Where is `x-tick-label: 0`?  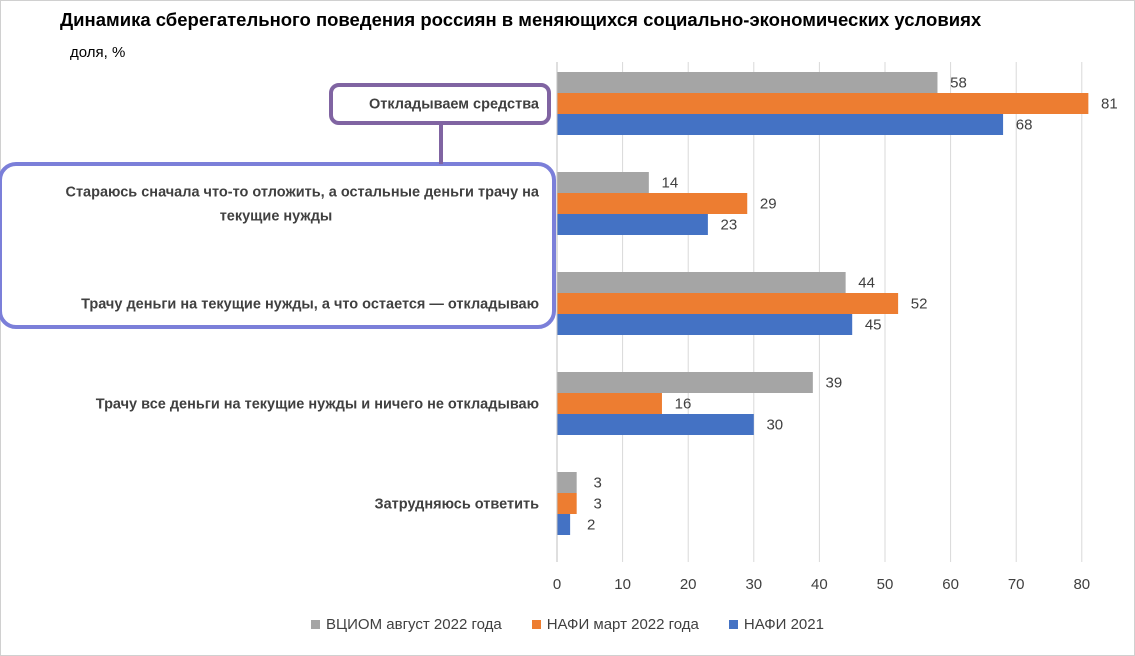
x-tick-label: 0 is located at coordinates (557, 584).